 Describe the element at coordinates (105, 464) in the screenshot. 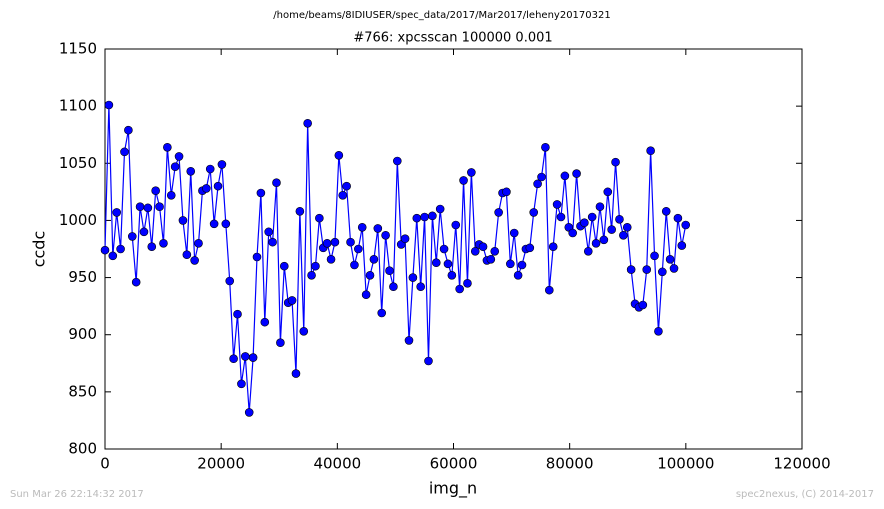

I see `x-tick-label: 0` at that location.